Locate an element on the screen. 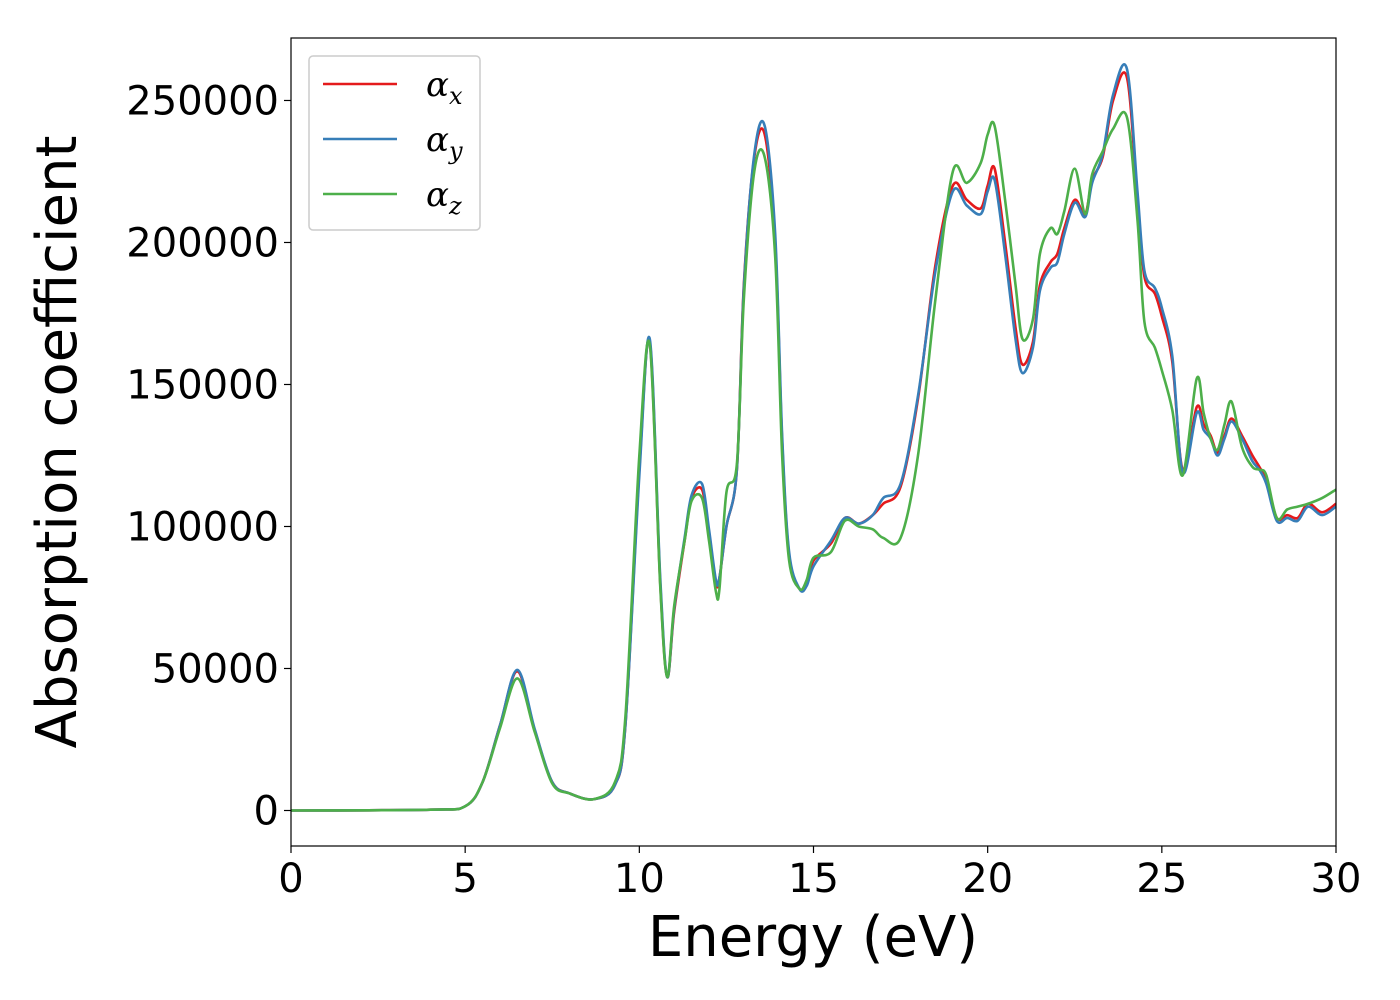 The width and height of the screenshot is (1400, 1000). x-tick-label: 0 is located at coordinates (290, 879).